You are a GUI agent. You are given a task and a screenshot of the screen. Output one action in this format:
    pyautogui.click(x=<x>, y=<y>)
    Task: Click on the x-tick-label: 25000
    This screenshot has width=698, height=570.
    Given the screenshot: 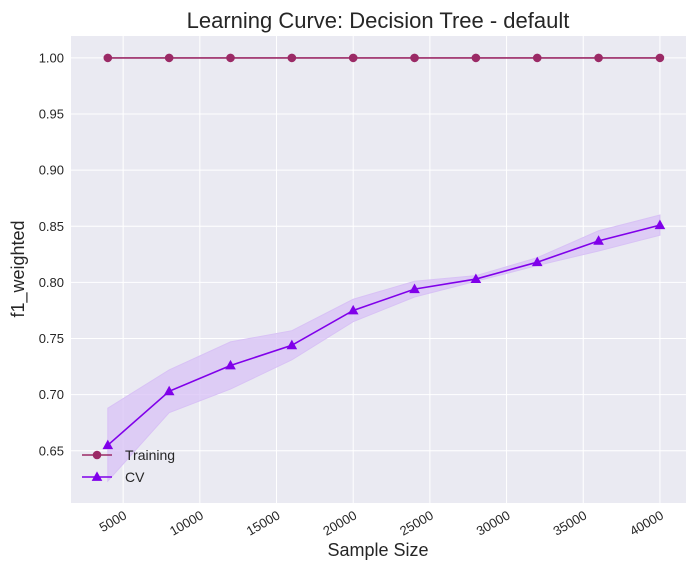 What is the action you would take?
    pyautogui.click(x=416, y=523)
    